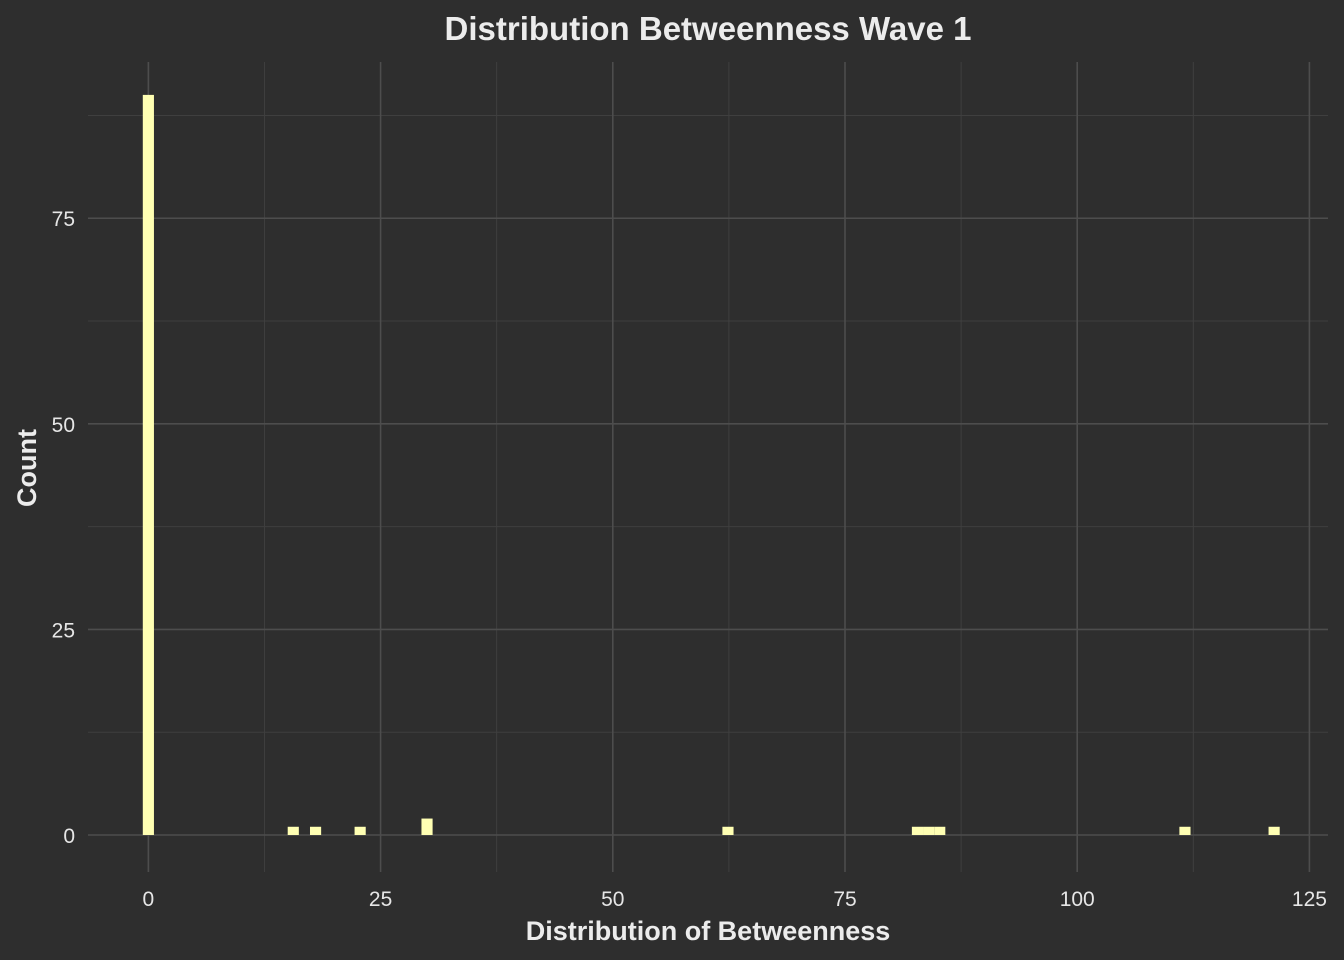 This screenshot has height=960, width=1344. I want to click on x-tick-label: 0, so click(149, 899).